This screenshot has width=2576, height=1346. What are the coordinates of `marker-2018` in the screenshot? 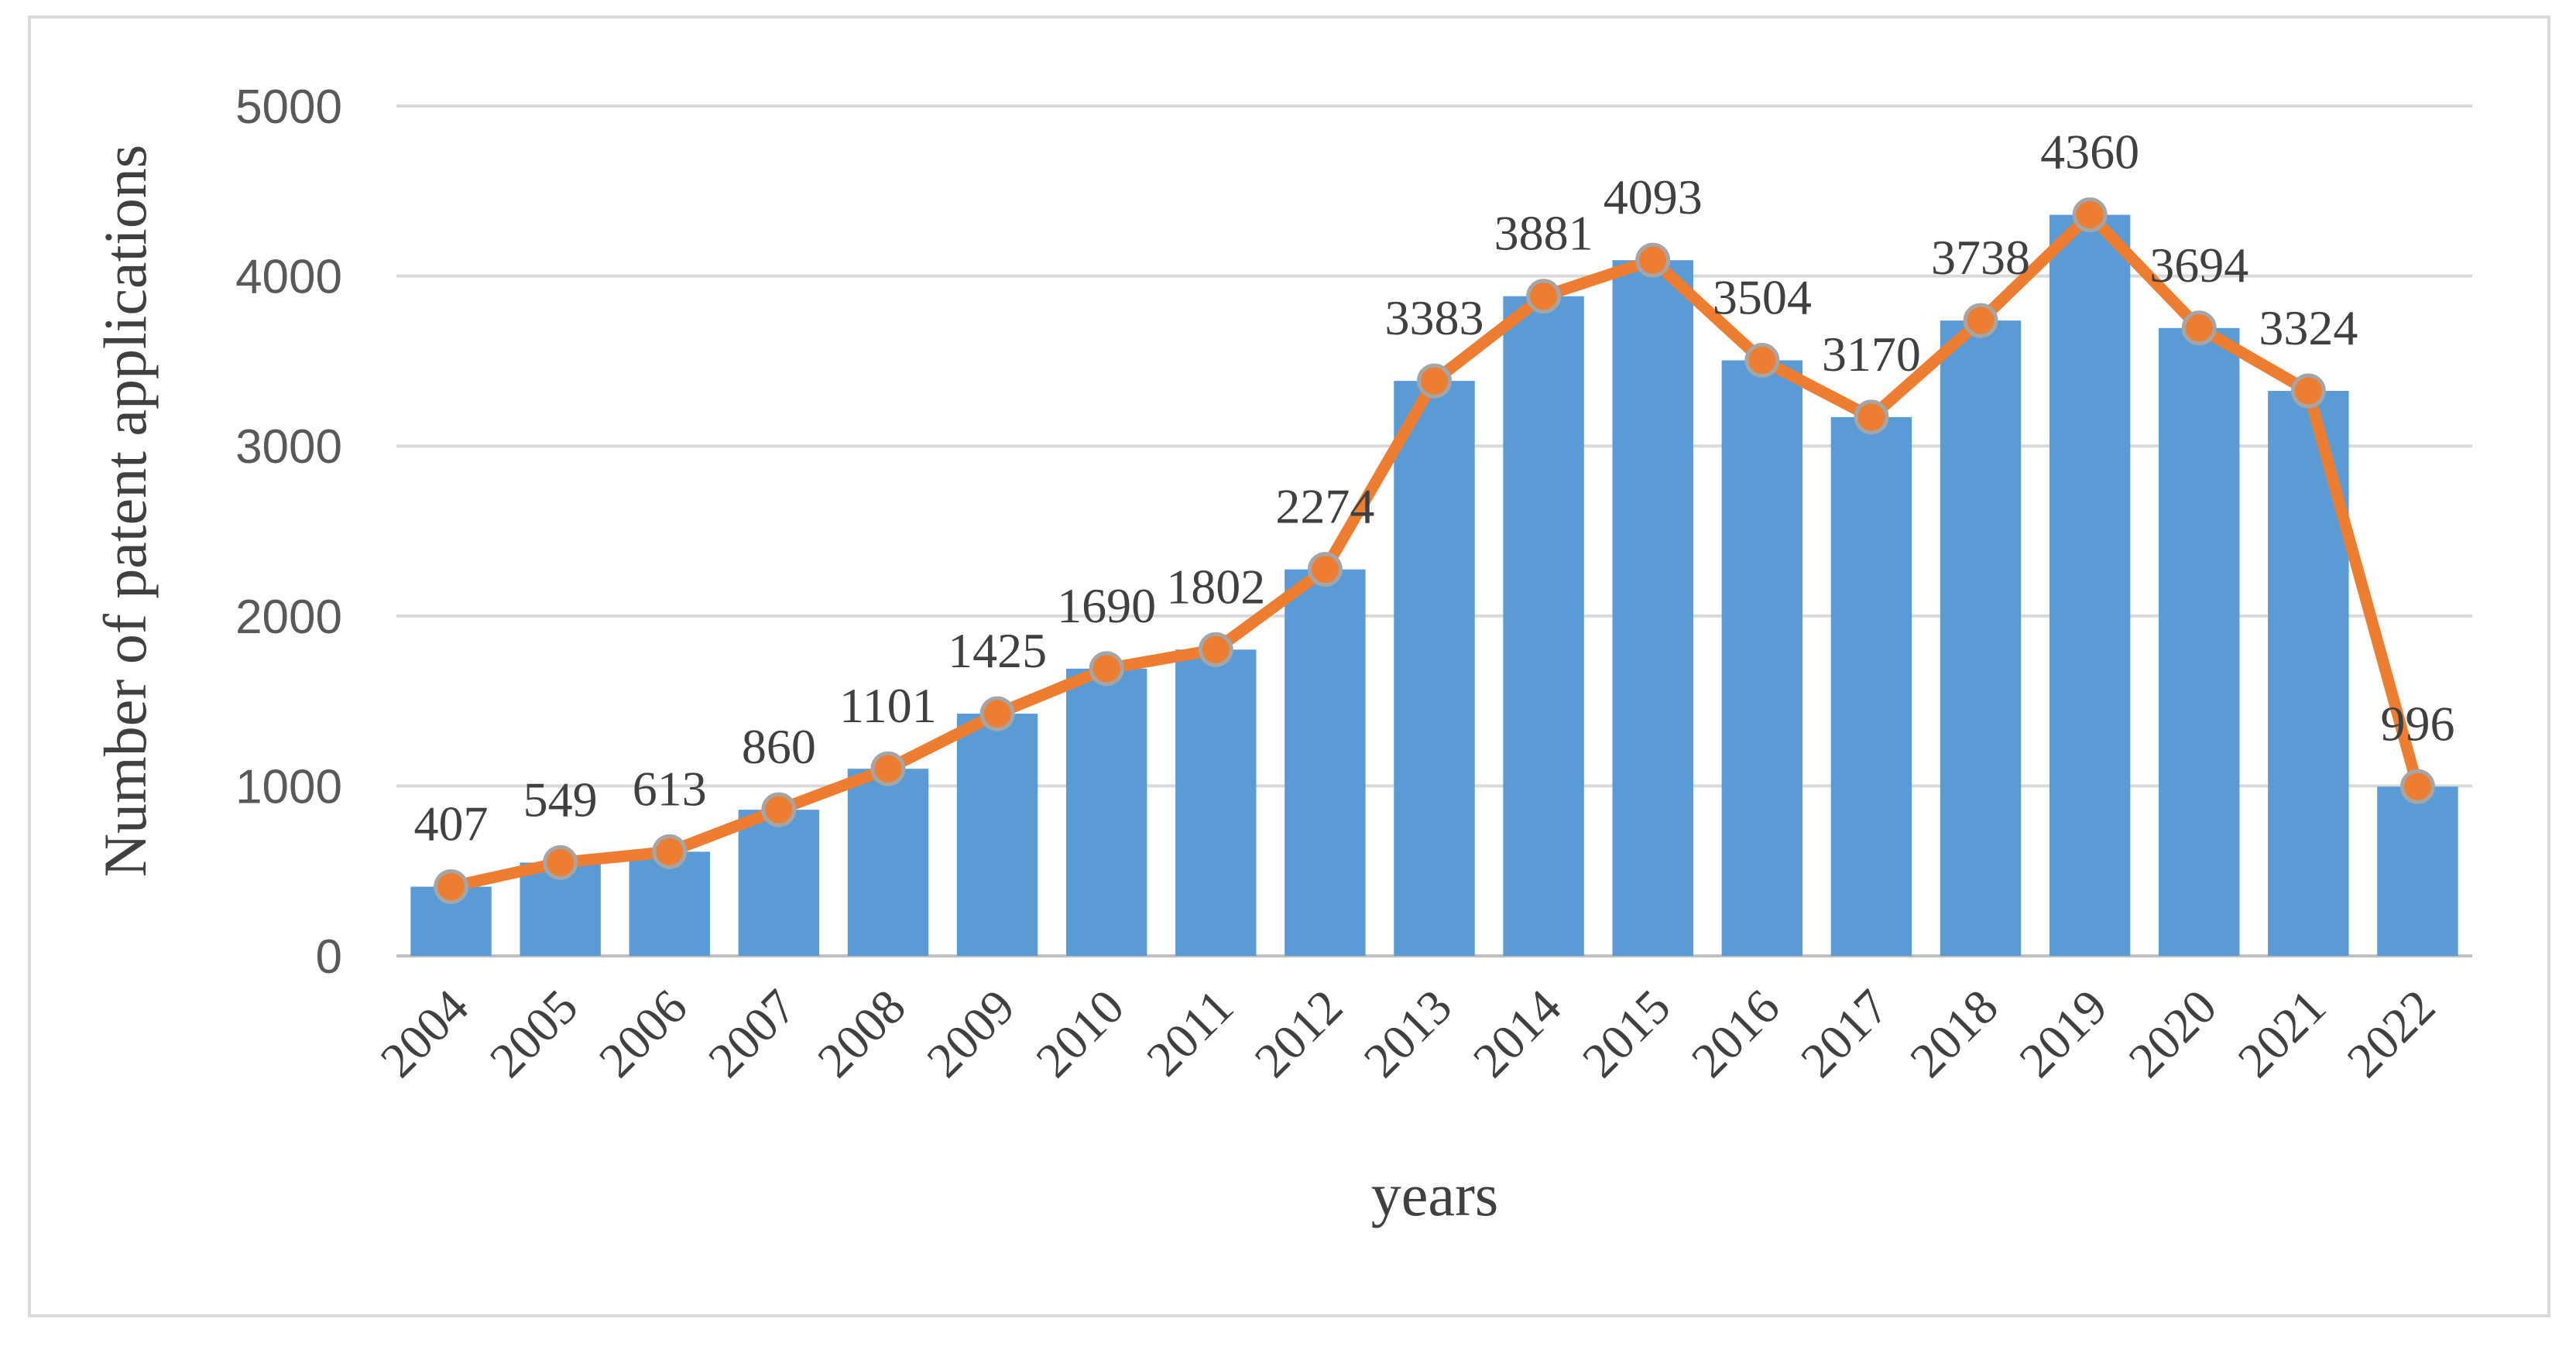 It's located at (1980, 321).